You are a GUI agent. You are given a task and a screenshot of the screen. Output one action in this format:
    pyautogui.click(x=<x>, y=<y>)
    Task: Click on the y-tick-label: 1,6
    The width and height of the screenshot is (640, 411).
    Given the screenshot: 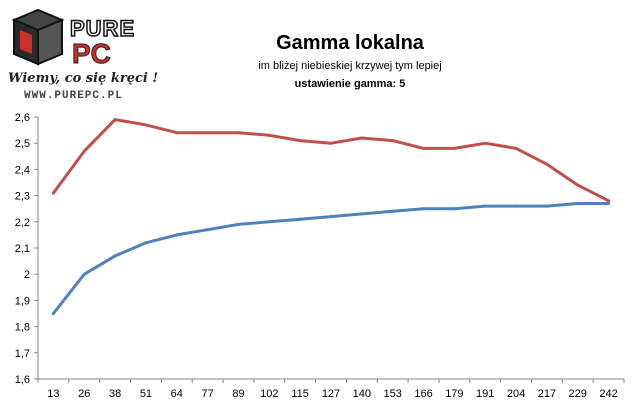 What is the action you would take?
    pyautogui.click(x=22, y=380)
    